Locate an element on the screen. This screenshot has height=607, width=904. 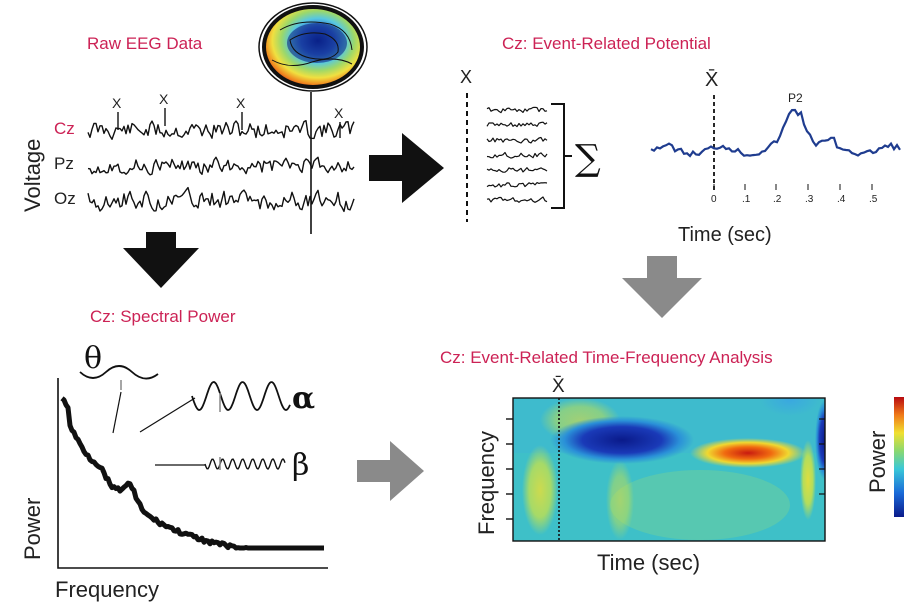
tf-xlabel: Time (sec) is located at coordinates (648, 562).